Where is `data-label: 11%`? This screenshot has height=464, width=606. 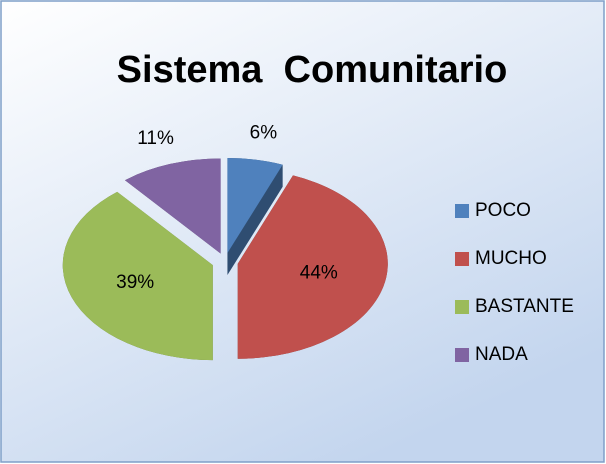
data-label: 11% is located at coordinates (155, 138).